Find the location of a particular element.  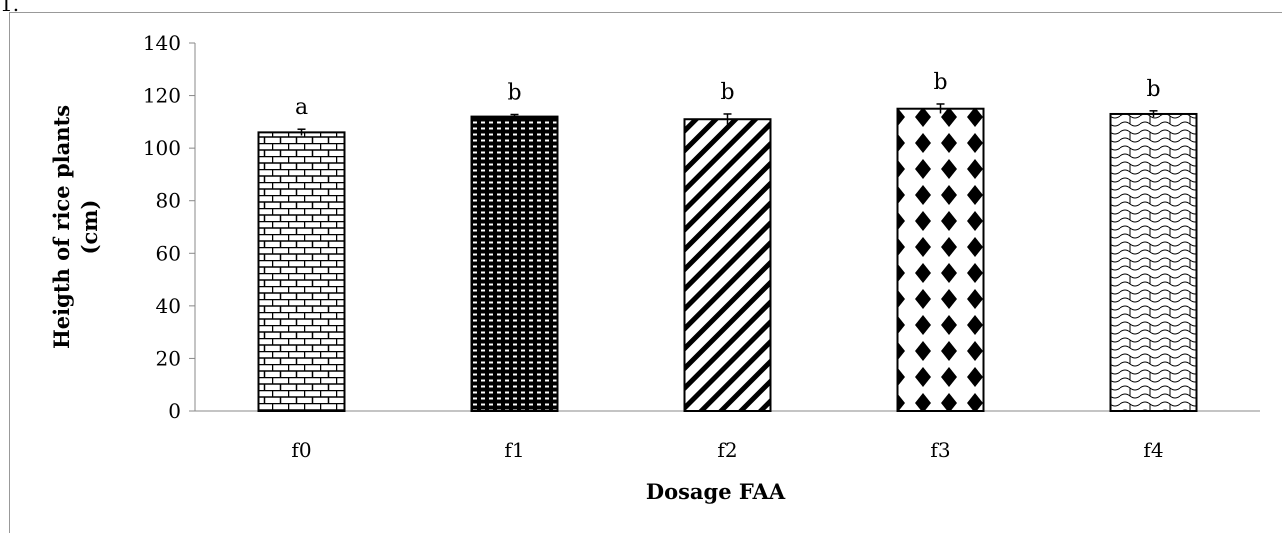

y-tick-label: 20 is located at coordinates (168, 358).